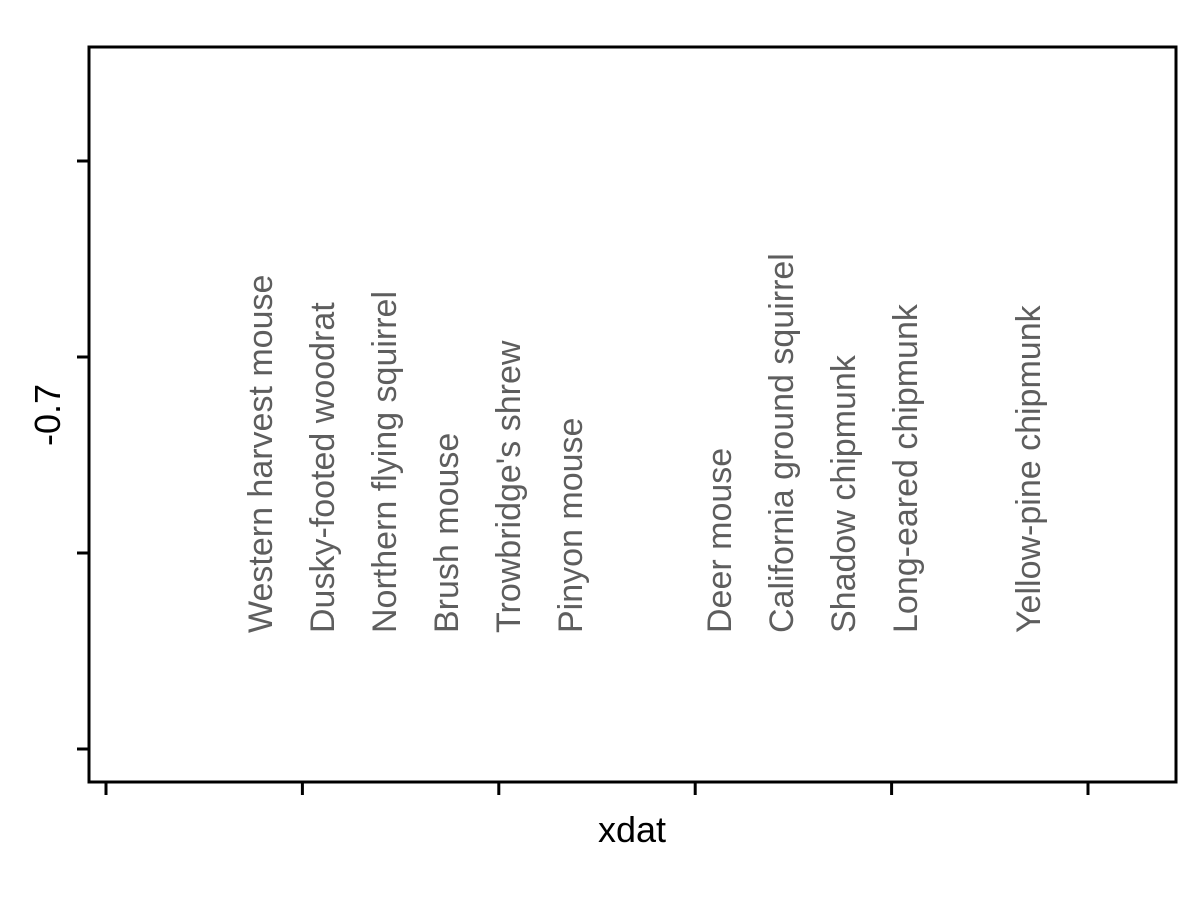  I want to click on species-label: Western harvest mouse, so click(261, 454).